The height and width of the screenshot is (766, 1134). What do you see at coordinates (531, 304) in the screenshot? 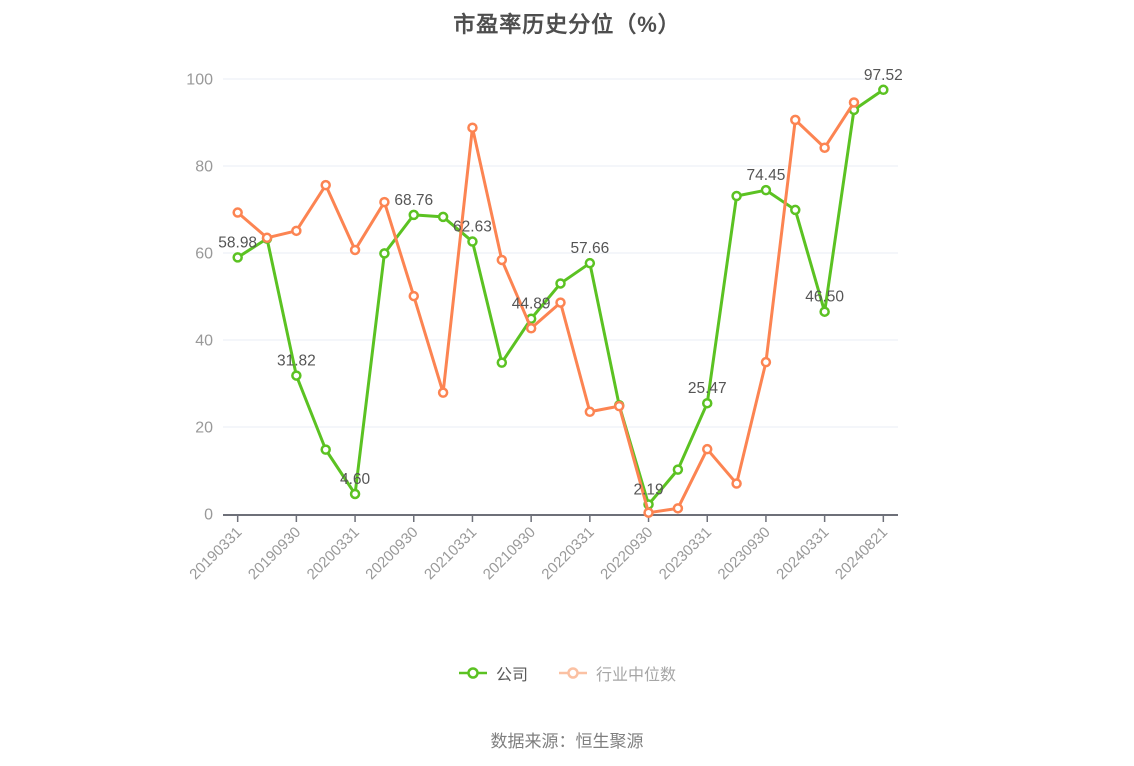
I see `data-label: 44.89` at bounding box center [531, 304].